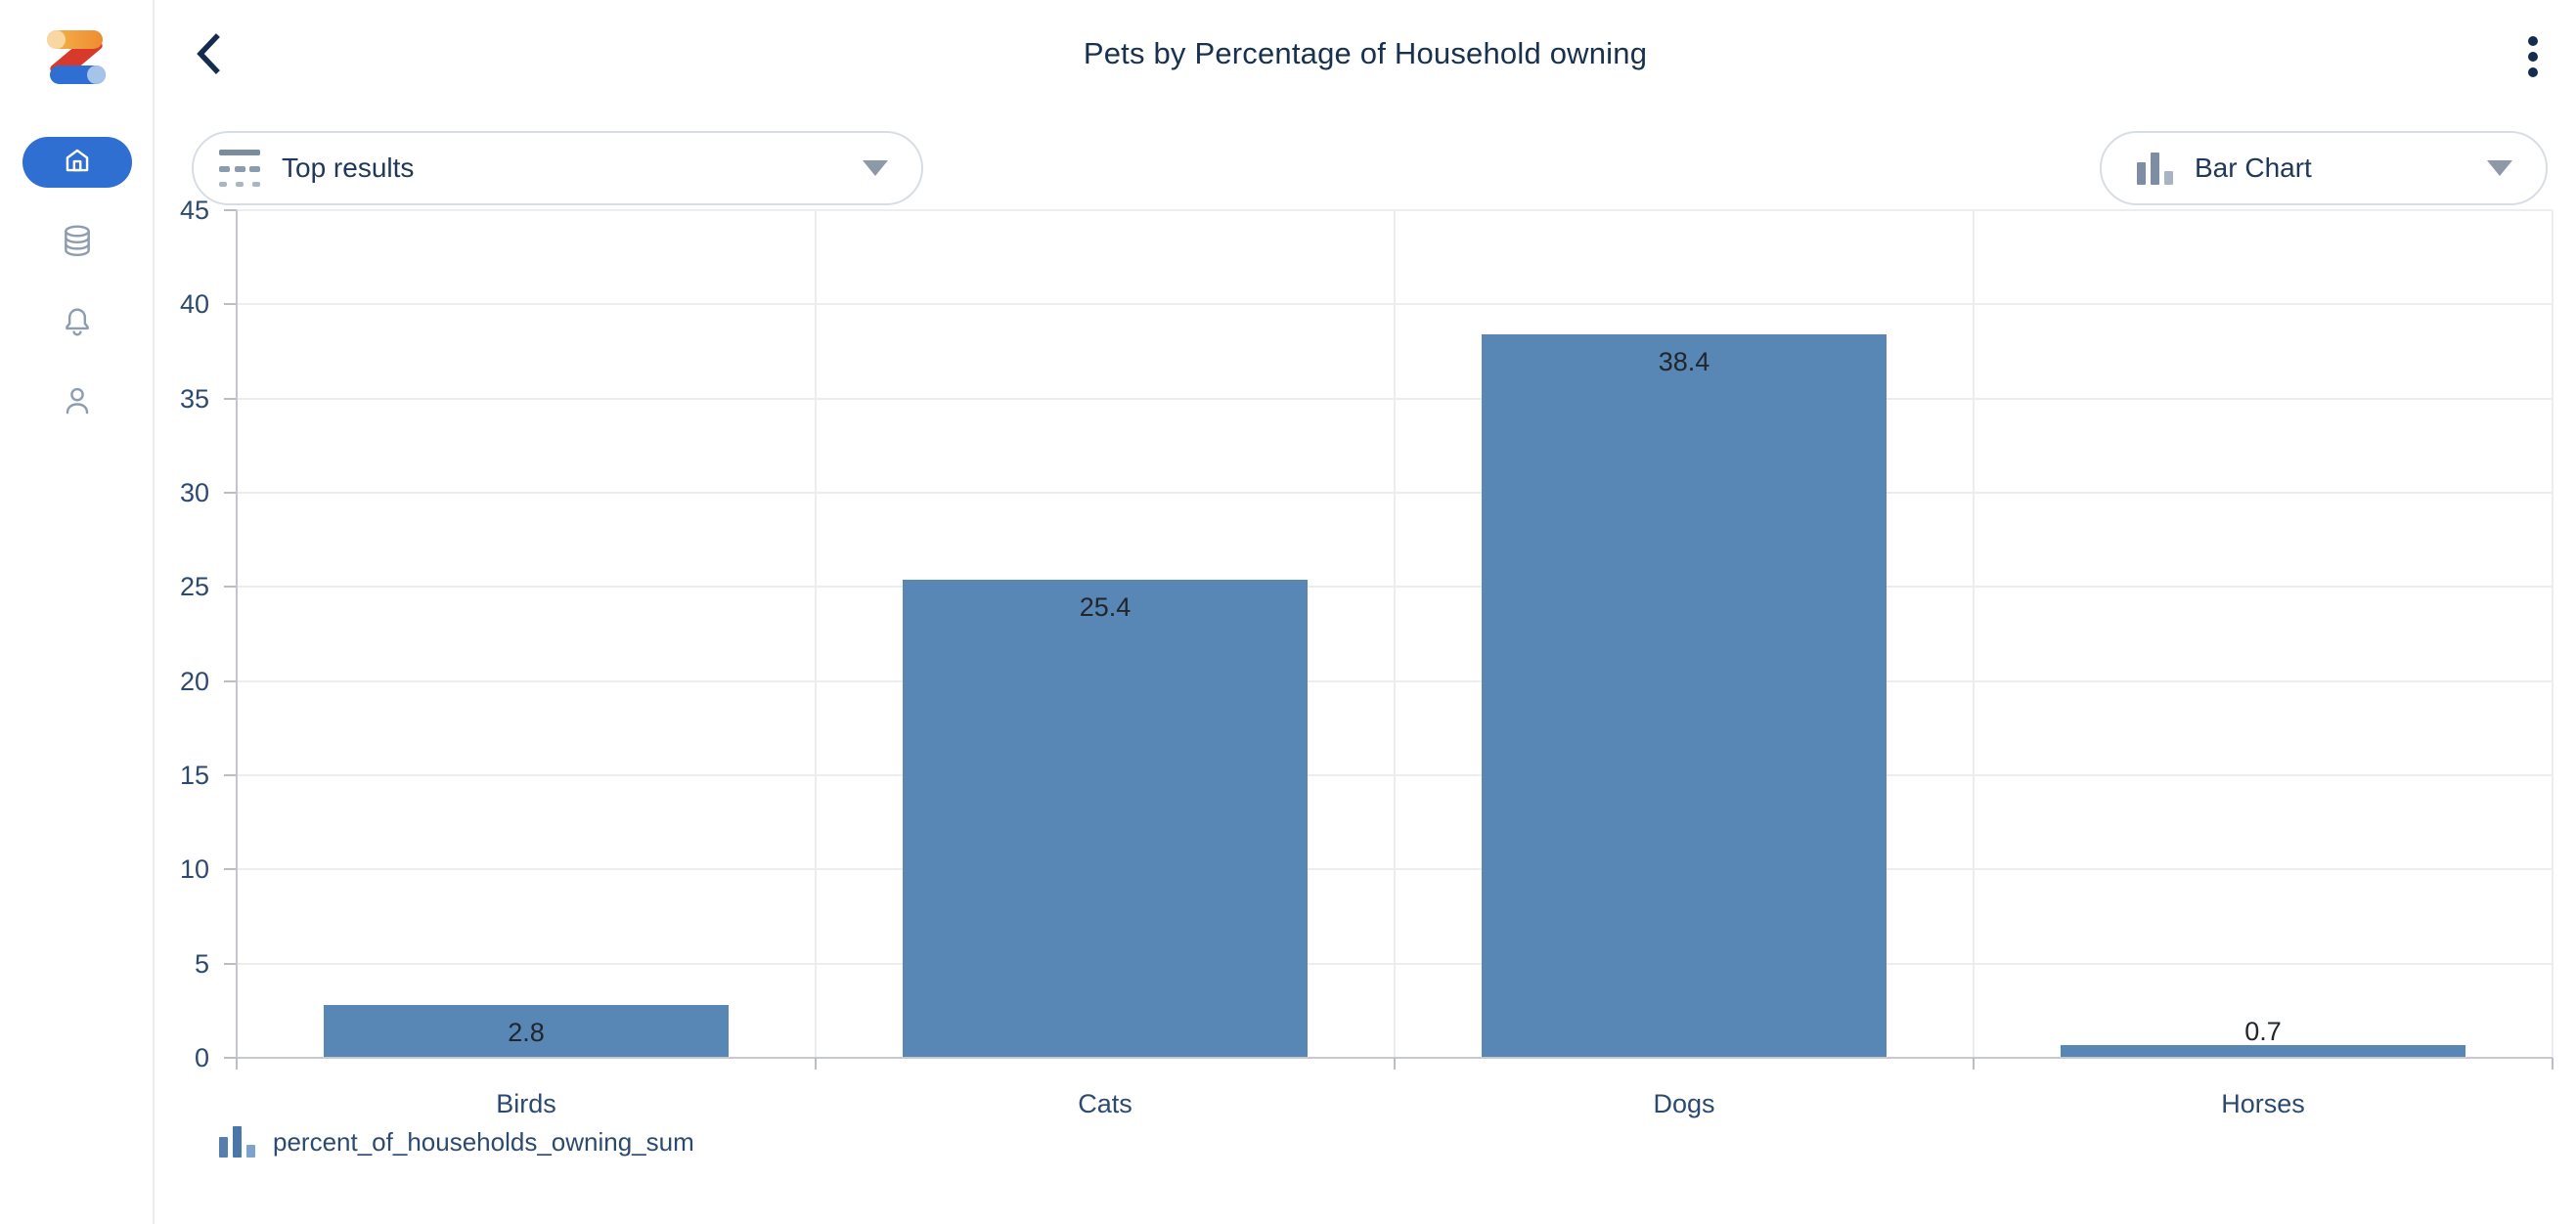  I want to click on y-axis-tick-label: 15, so click(194, 775).